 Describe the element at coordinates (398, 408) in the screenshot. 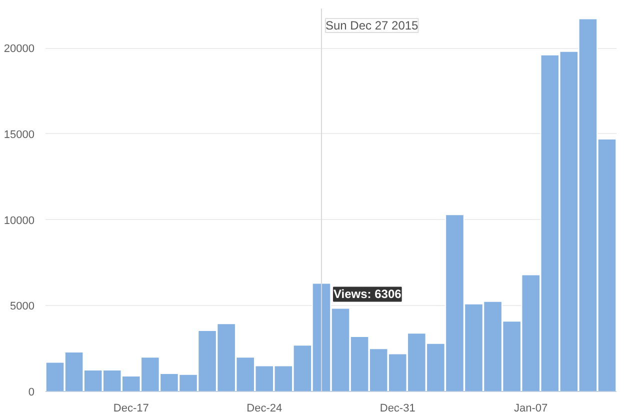

I see `x-tick-label: Dec-31` at that location.